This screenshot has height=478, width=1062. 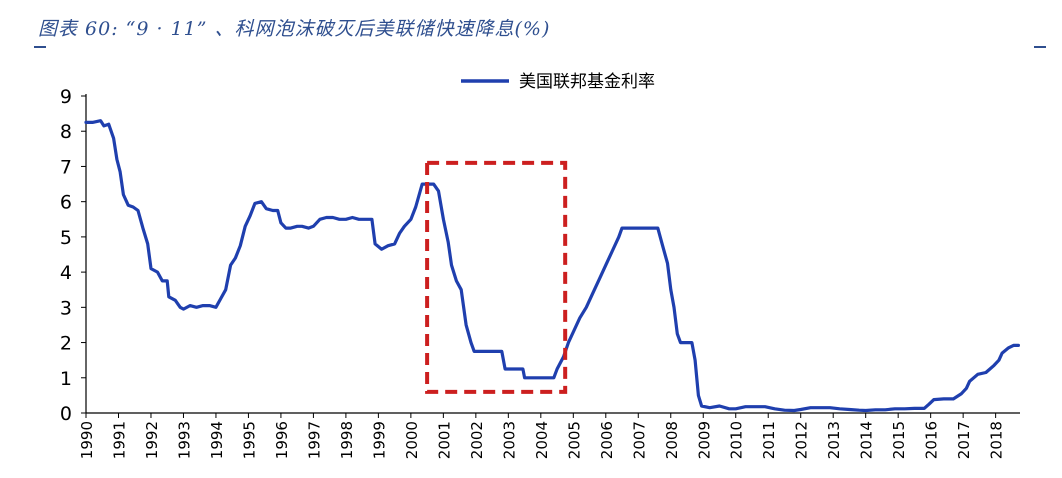 What do you see at coordinates (899, 440) in the screenshot?
I see `x-tick-label-2015: 2015` at bounding box center [899, 440].